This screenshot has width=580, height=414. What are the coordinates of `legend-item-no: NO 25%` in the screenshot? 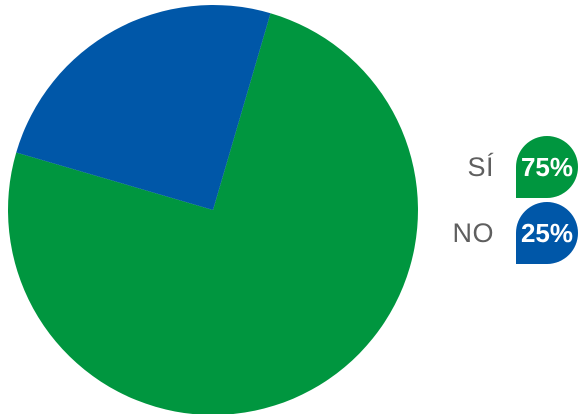 It's located at (515, 233).